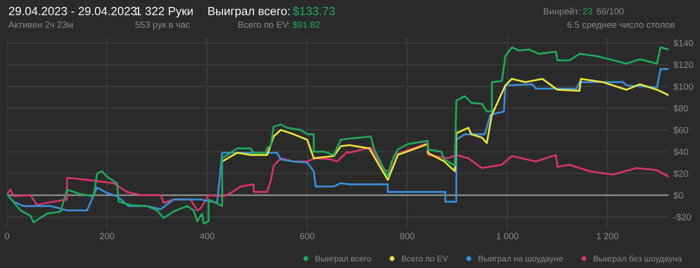  I want to click on text: Винрейт:, so click(562, 12).